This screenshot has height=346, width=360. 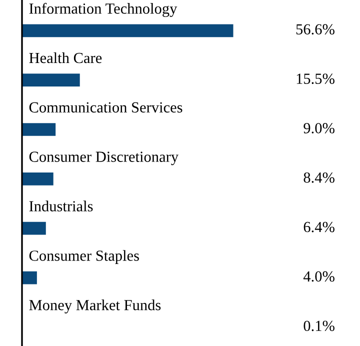 I want to click on y-tick-label: Consumer Discretionary, so click(x=103, y=159).